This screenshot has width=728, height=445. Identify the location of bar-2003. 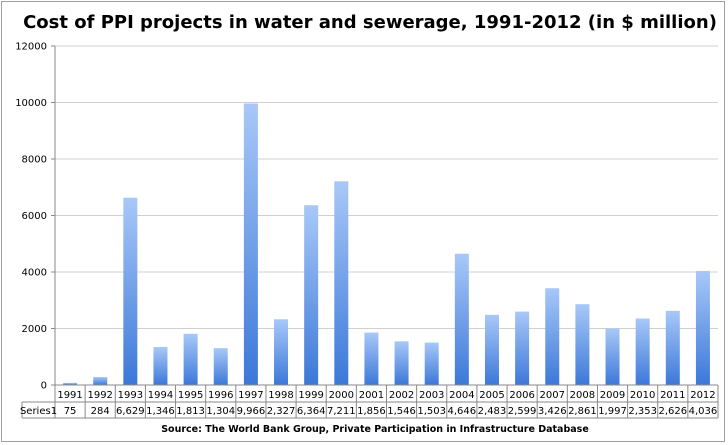
(431, 363).